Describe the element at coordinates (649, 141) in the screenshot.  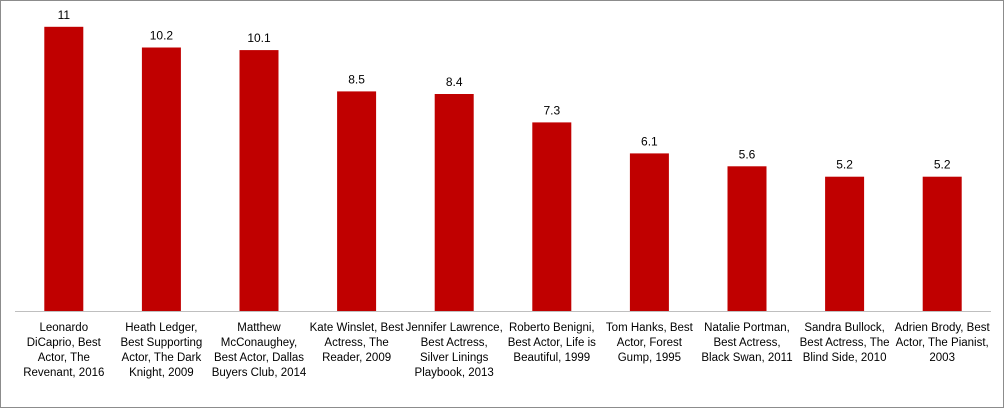
I see `data-label: 6.1` at that location.